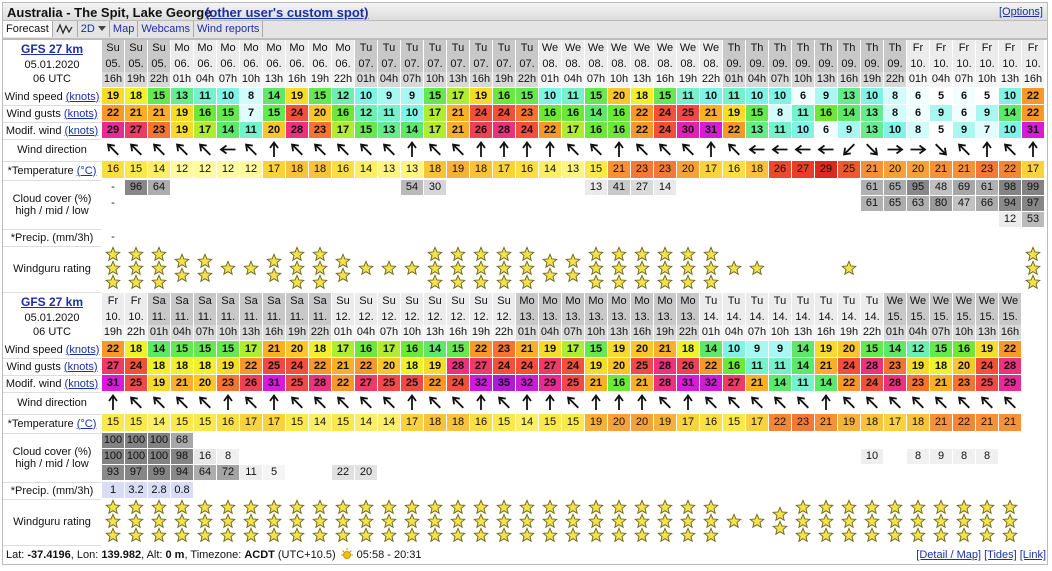  Describe the element at coordinates (918, 383) in the screenshot. I see `wind-cell: 23` at that location.